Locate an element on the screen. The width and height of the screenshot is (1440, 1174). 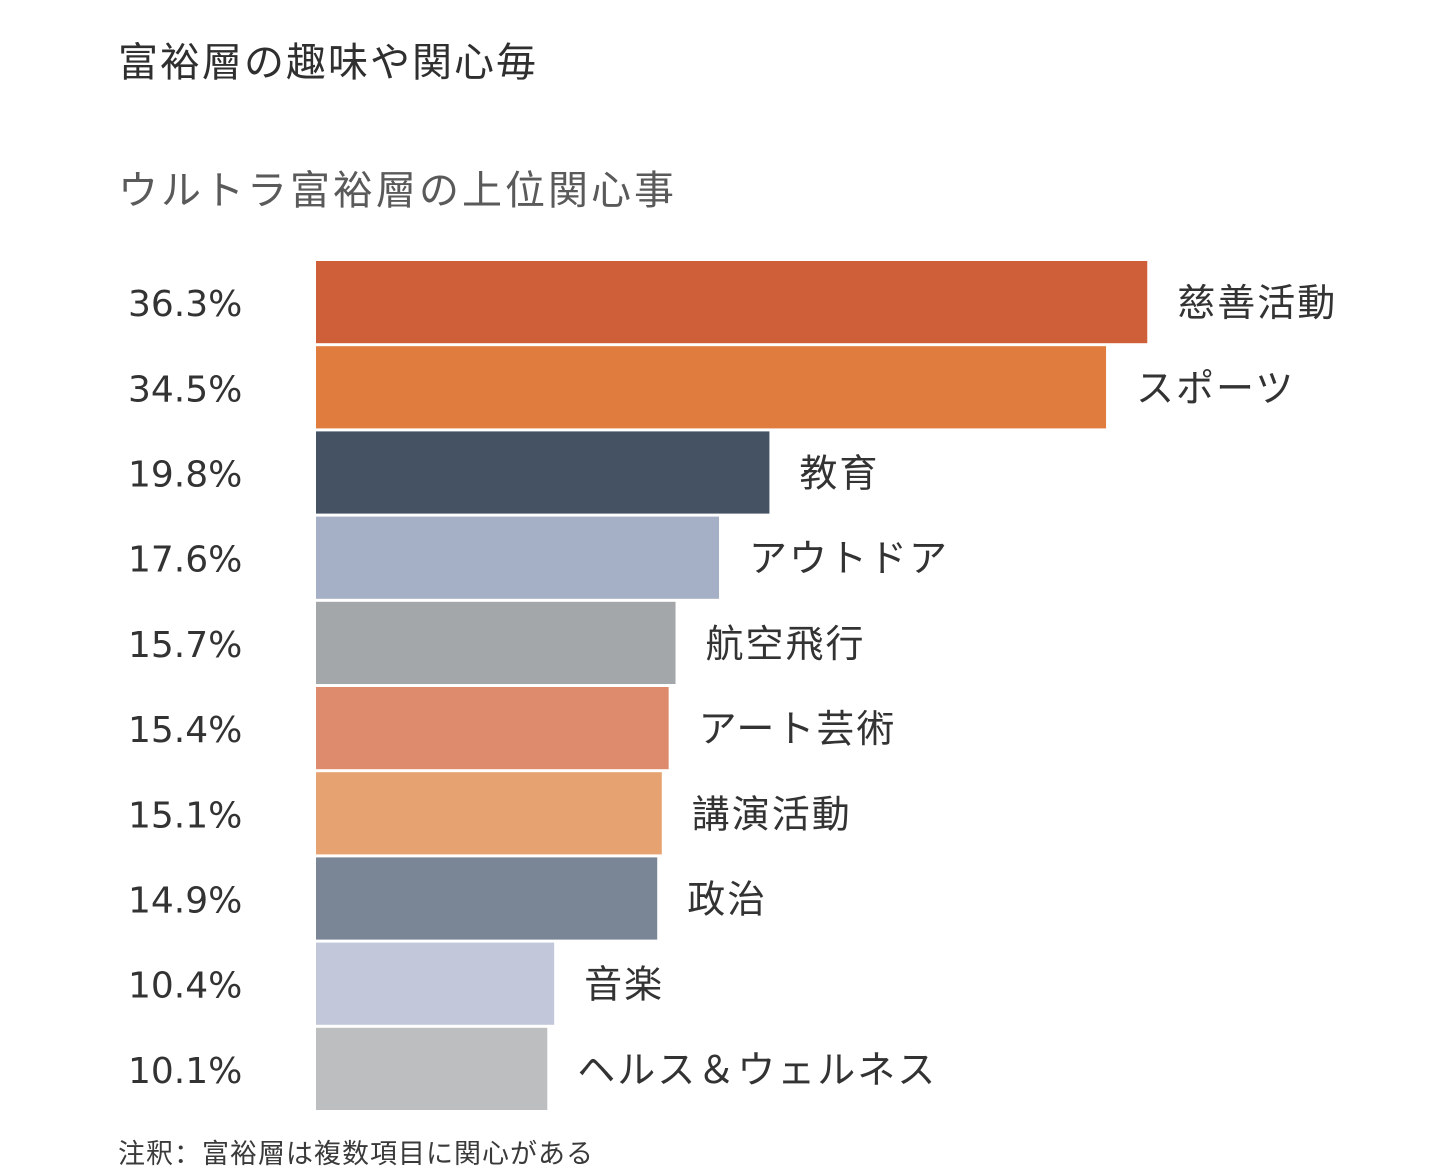
chart-title: ウルトラ富裕層の上位関心事 is located at coordinates (397, 191).